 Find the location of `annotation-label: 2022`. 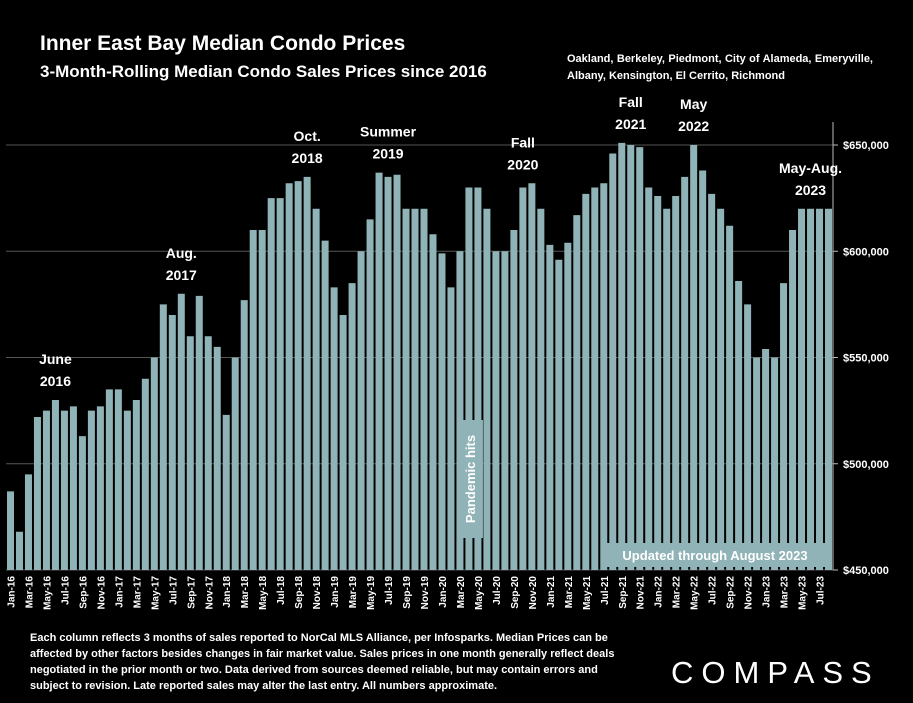

annotation-label: 2022 is located at coordinates (693, 126).